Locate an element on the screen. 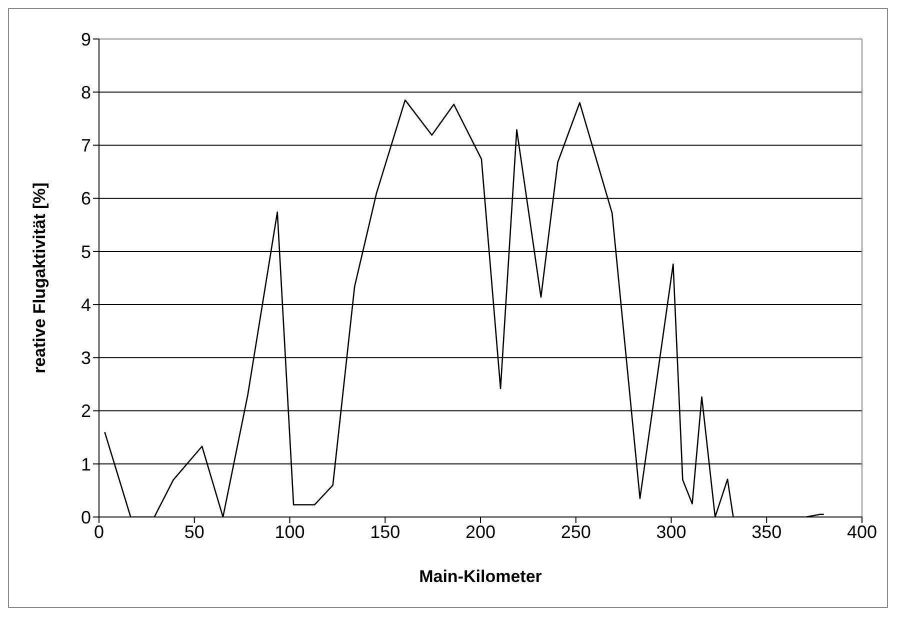  x-tick-label: 250 is located at coordinates (575, 532).